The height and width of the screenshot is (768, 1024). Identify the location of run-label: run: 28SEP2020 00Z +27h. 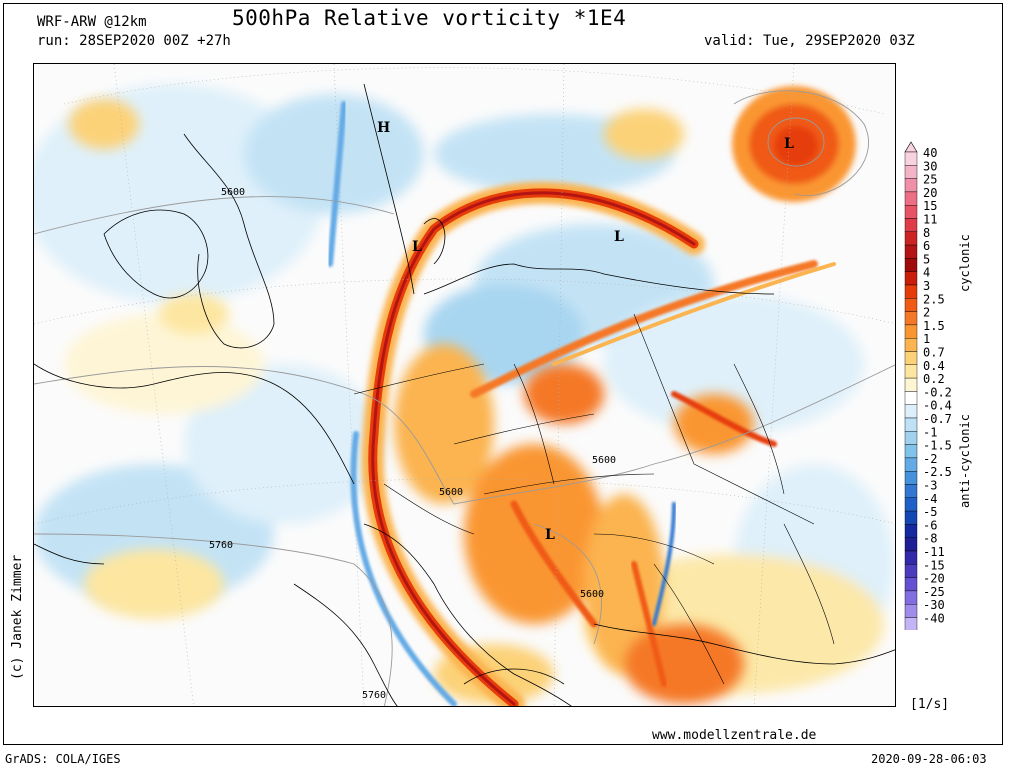
(134, 41).